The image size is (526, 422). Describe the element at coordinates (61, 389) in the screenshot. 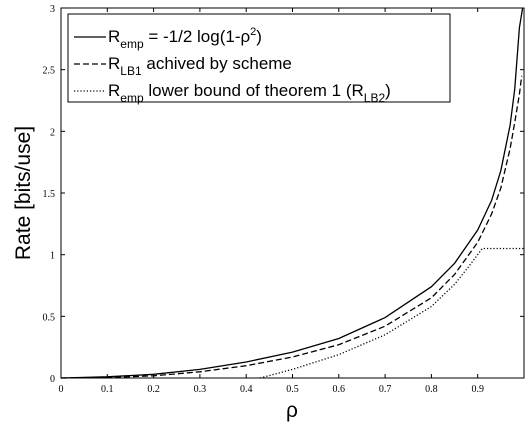

I see `x-tick-label: 0` at that location.